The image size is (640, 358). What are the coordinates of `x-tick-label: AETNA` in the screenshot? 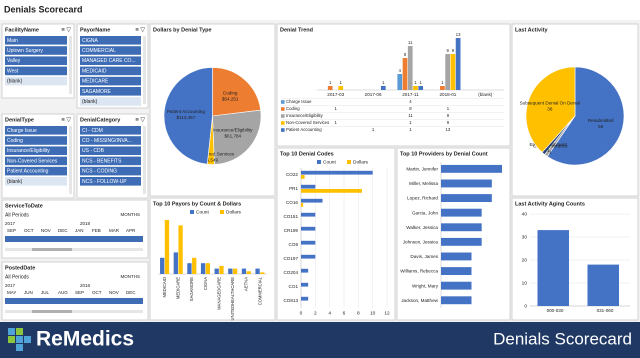 It's located at (246, 284).